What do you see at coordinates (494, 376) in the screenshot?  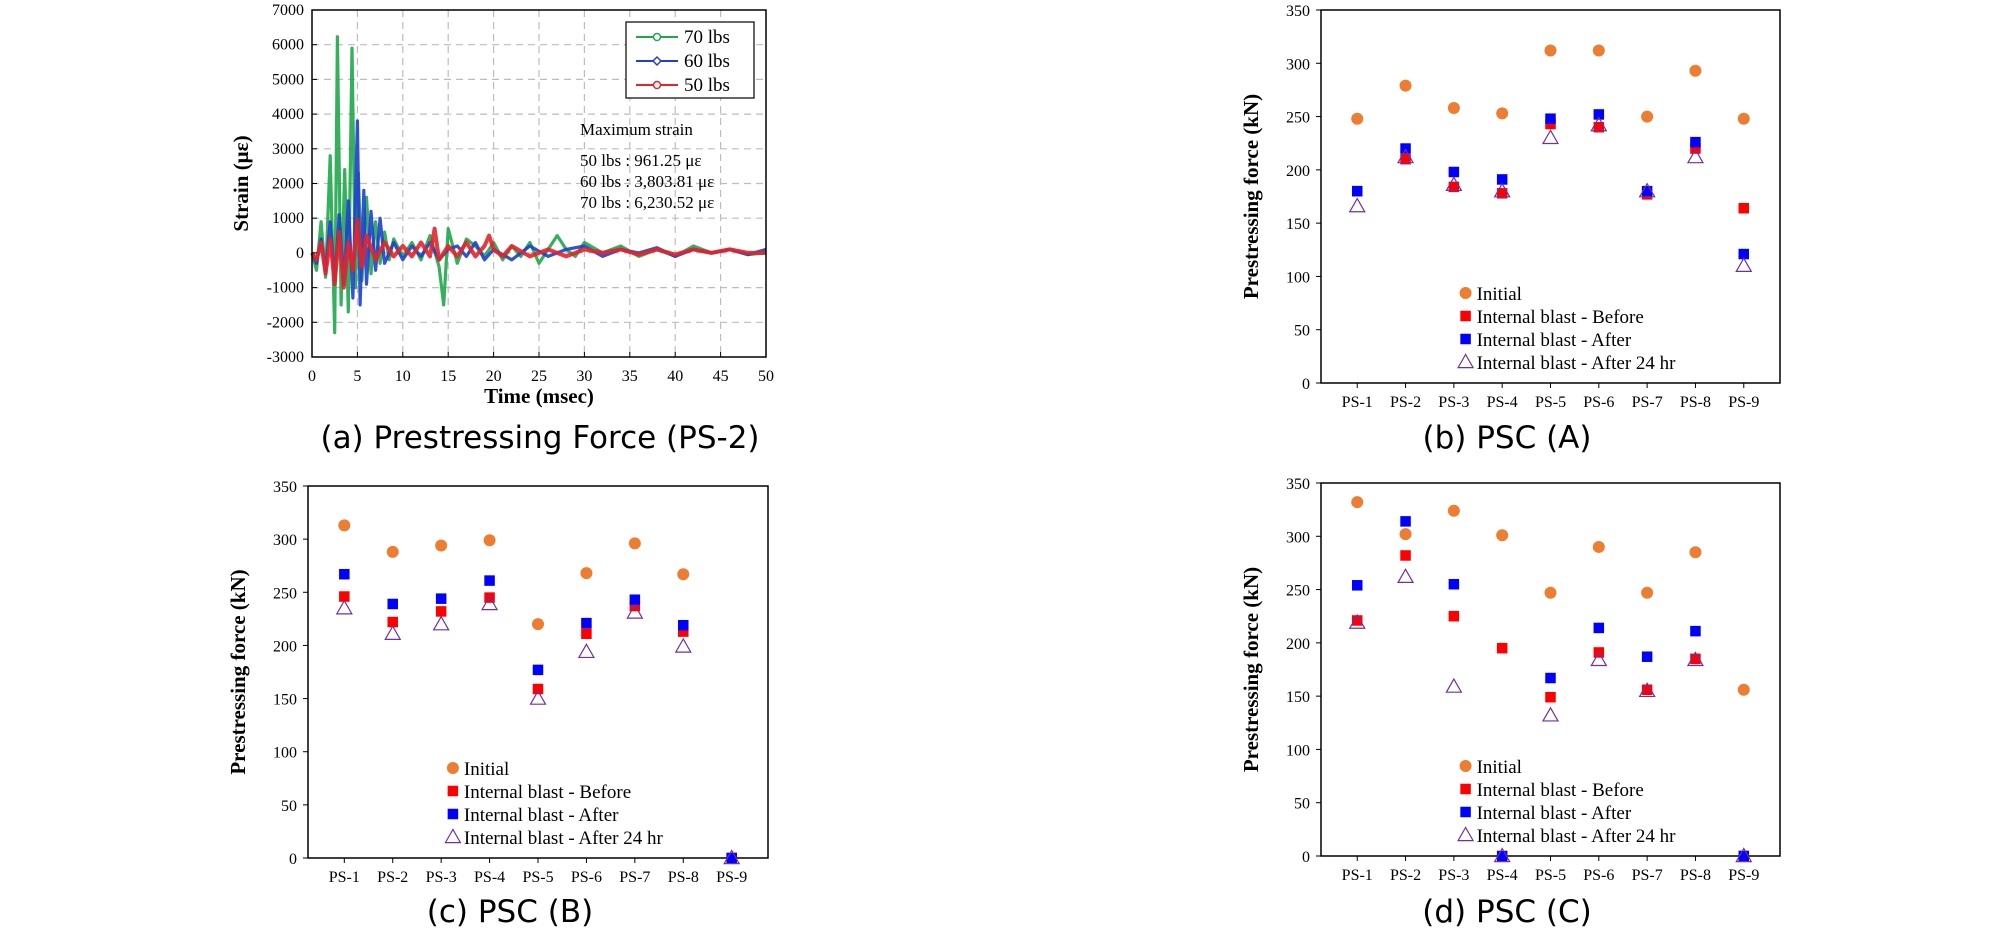 I see `x-tick-label: 20` at bounding box center [494, 376].